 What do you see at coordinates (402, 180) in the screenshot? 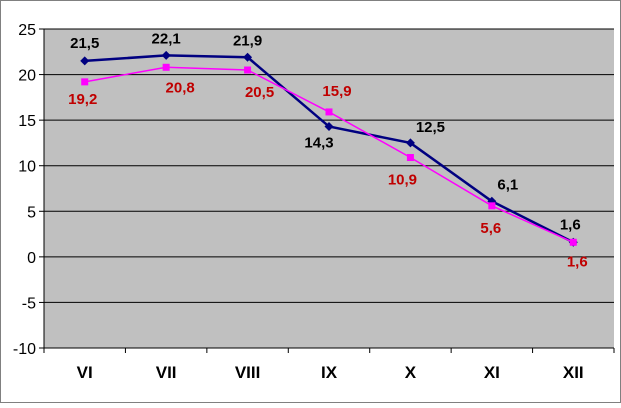
I see `series-2-data-label: 10,9` at bounding box center [402, 180].